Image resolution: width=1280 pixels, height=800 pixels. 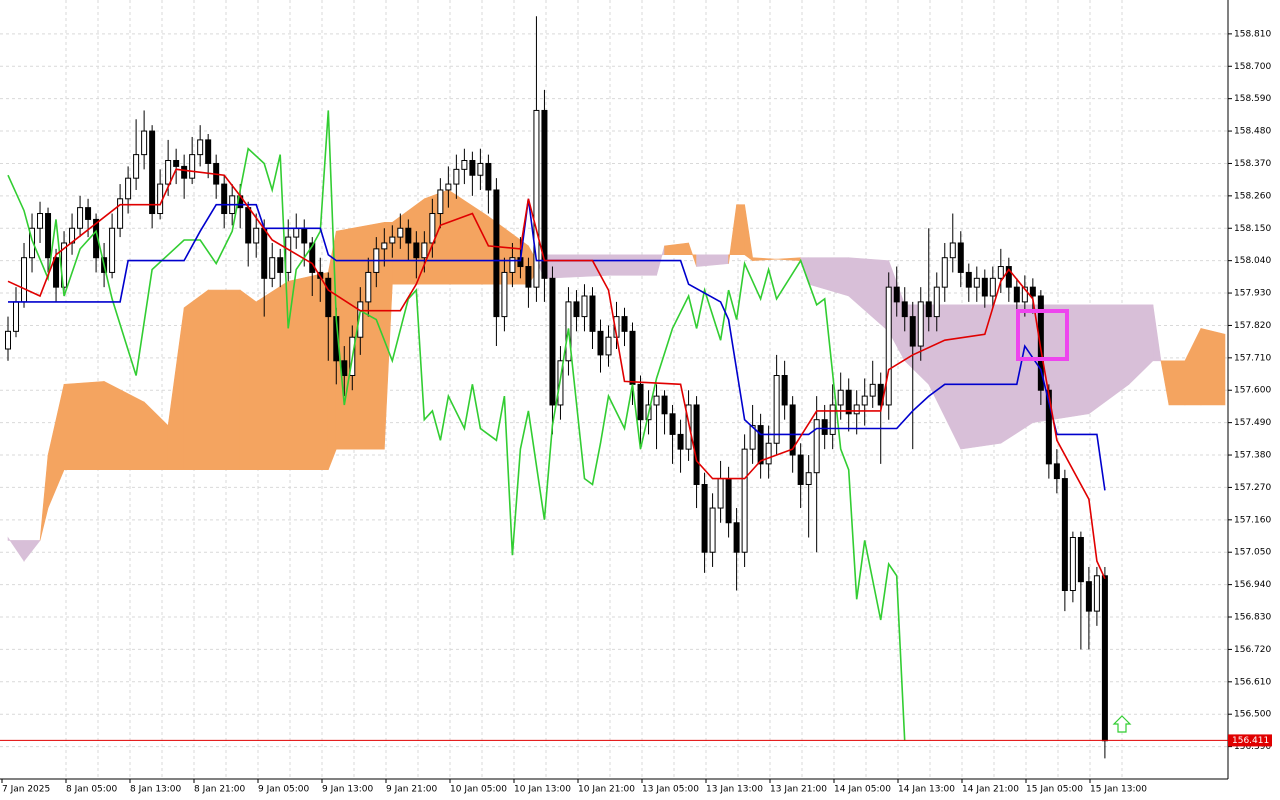 I want to click on y-tick-label: 158.700, so click(x=1252, y=67).